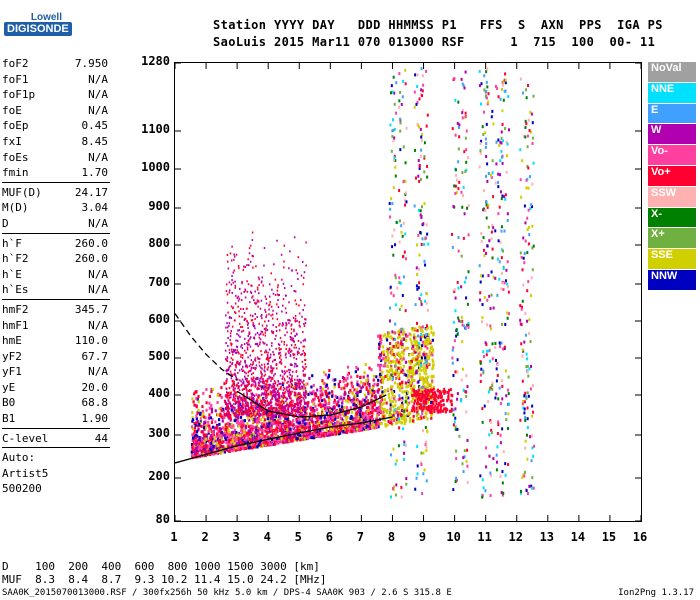 This screenshot has height=600, width=700. What do you see at coordinates (98, 372) in the screenshot?
I see `param-value: N/A` at bounding box center [98, 372].